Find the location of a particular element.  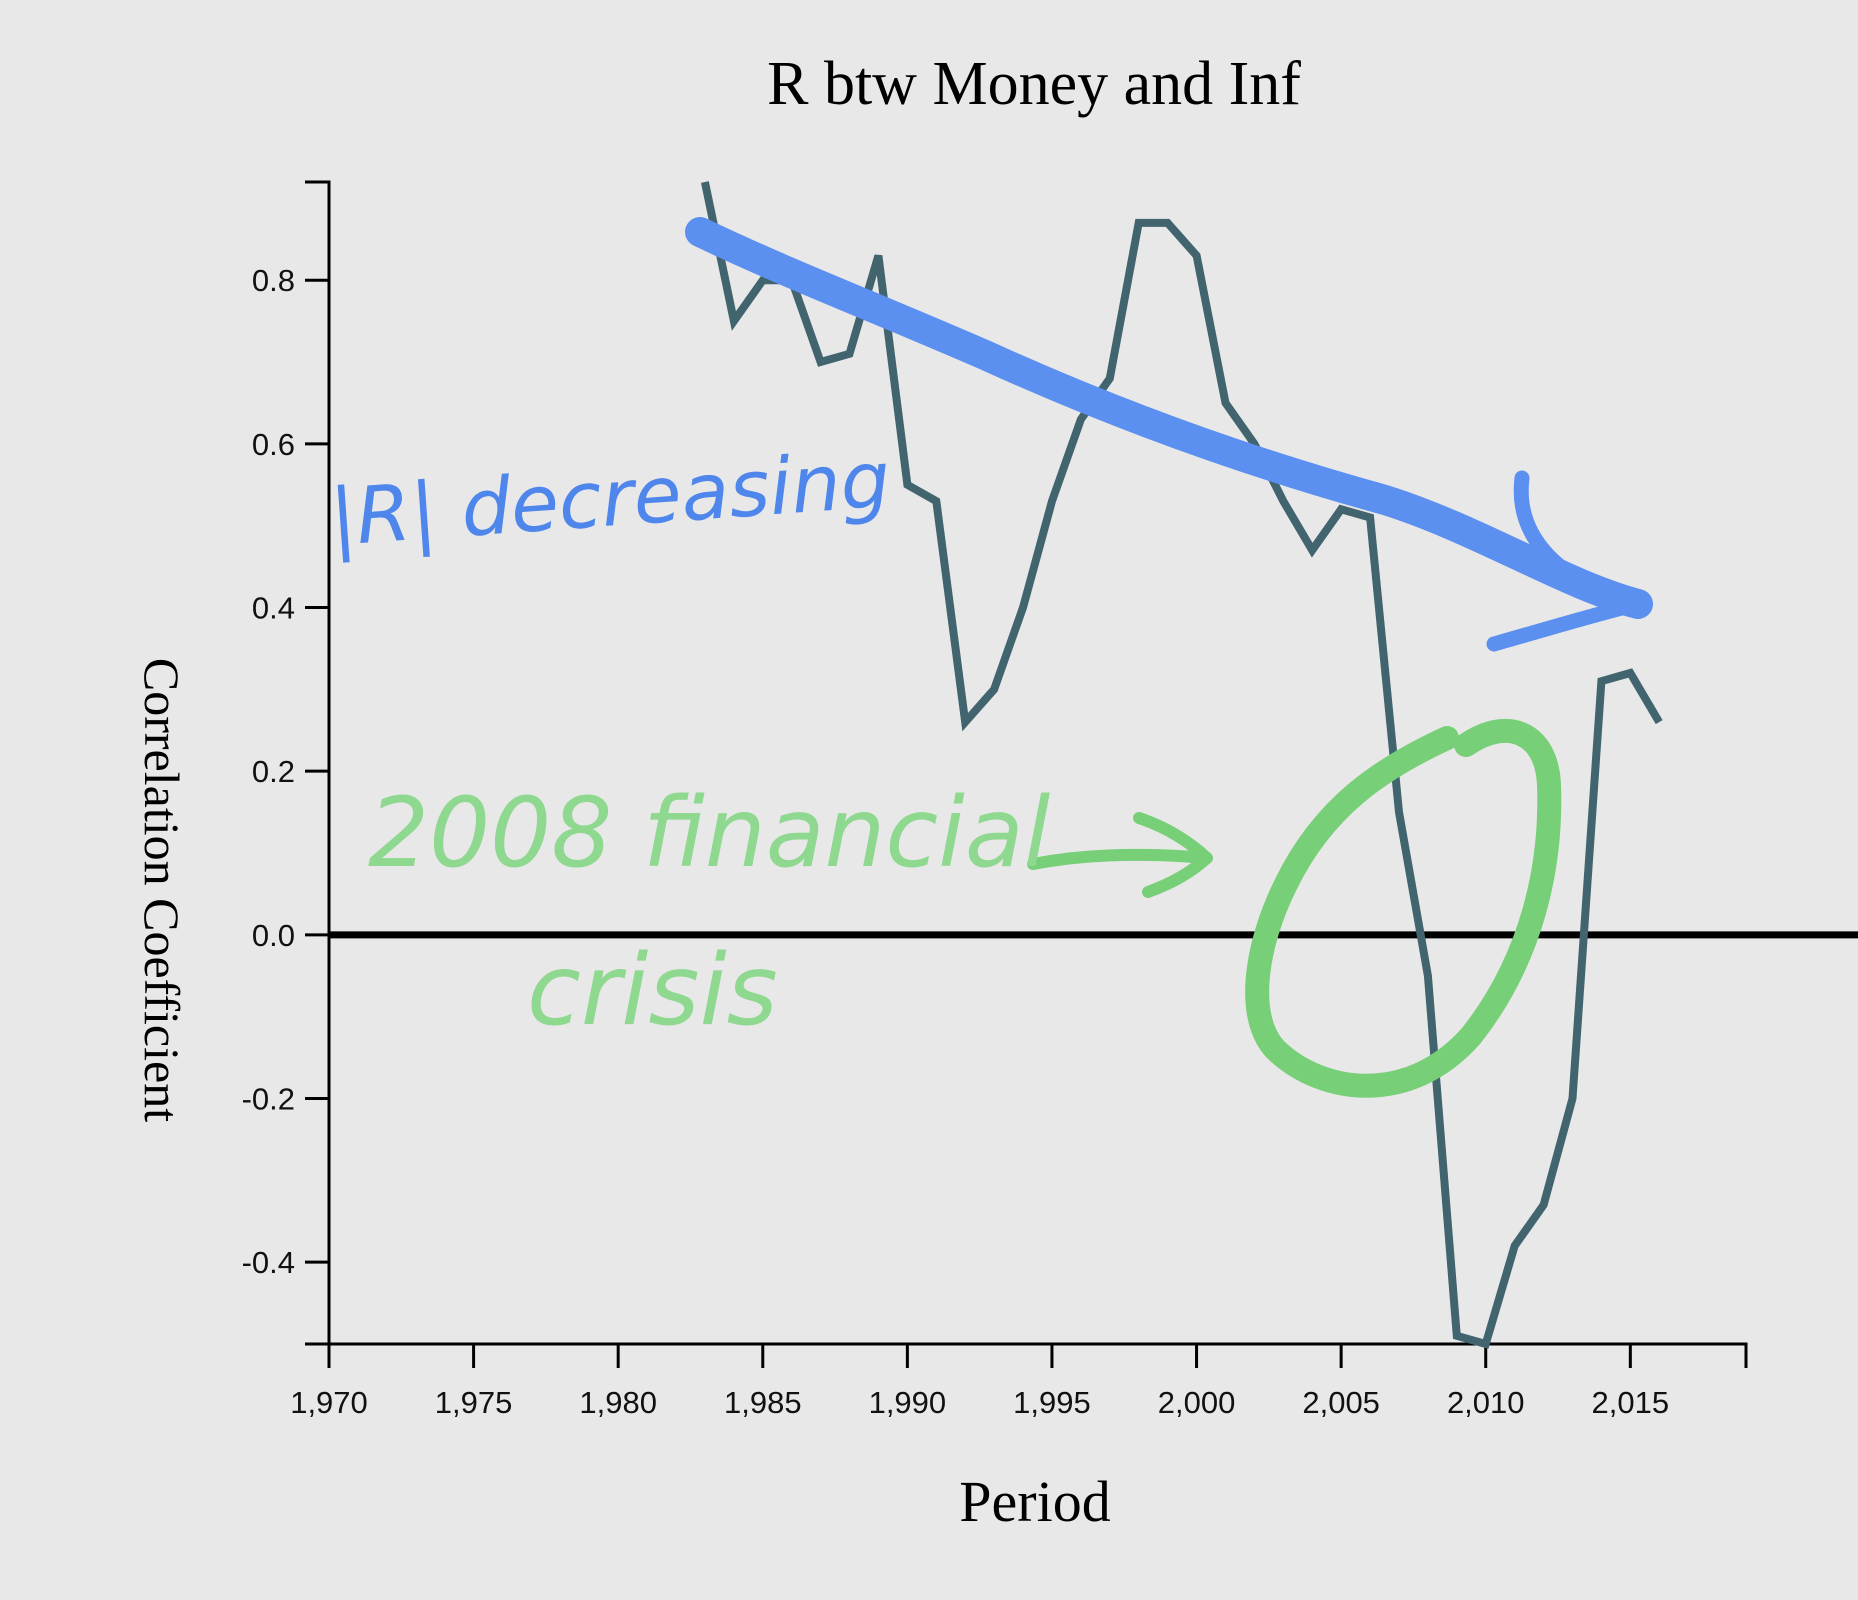

y-tick-label: 0.2 is located at coordinates (273, 771).